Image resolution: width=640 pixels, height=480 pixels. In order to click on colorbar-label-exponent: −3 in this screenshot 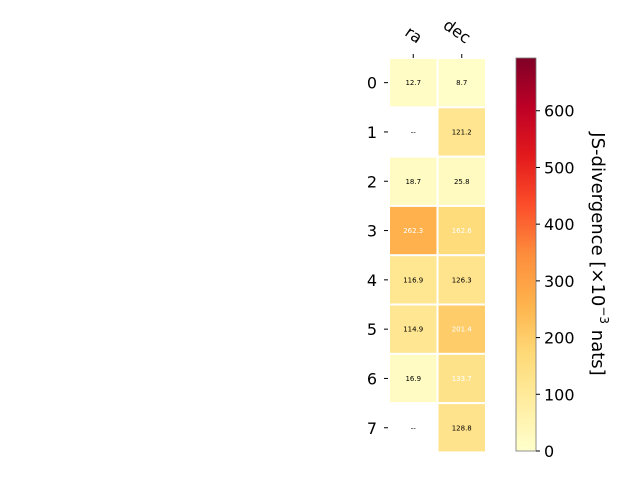, I will do `click(604, 315)`.